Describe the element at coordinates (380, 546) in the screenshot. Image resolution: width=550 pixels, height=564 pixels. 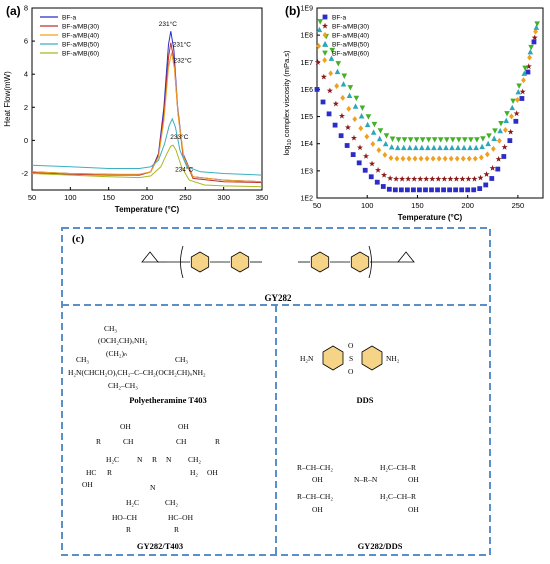
I see `gy282-dds-label: GY282/DDS` at that location.